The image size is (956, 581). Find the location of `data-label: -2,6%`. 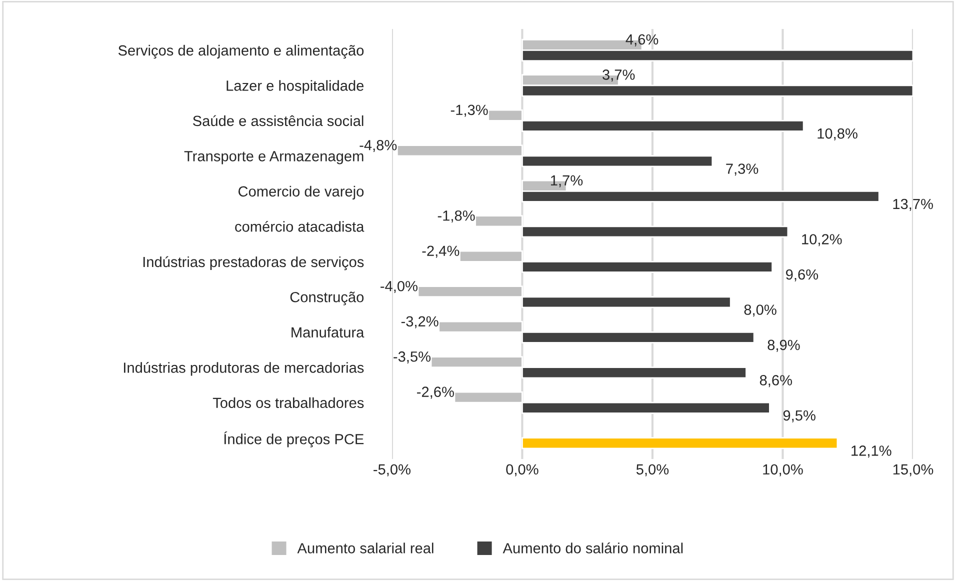

data-label: -2,6% is located at coordinates (435, 392).